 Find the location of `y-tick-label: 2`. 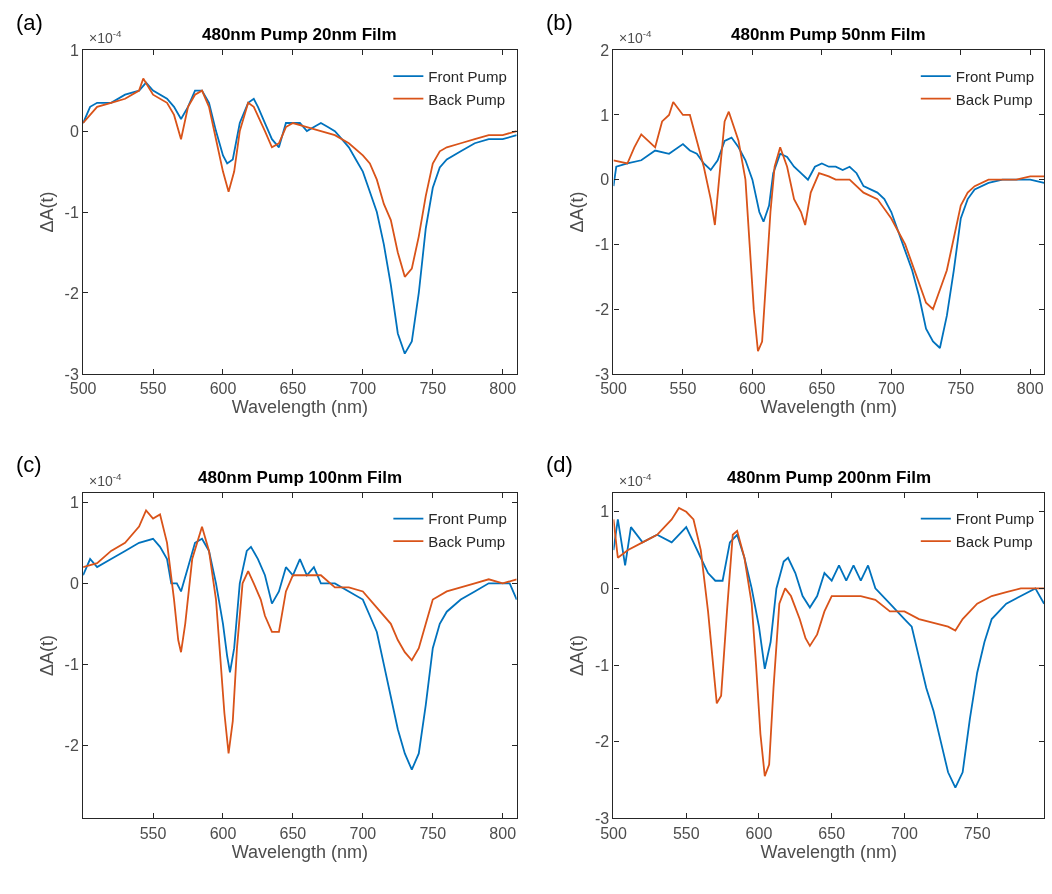

y-tick-label: 2 is located at coordinates (605, 50).